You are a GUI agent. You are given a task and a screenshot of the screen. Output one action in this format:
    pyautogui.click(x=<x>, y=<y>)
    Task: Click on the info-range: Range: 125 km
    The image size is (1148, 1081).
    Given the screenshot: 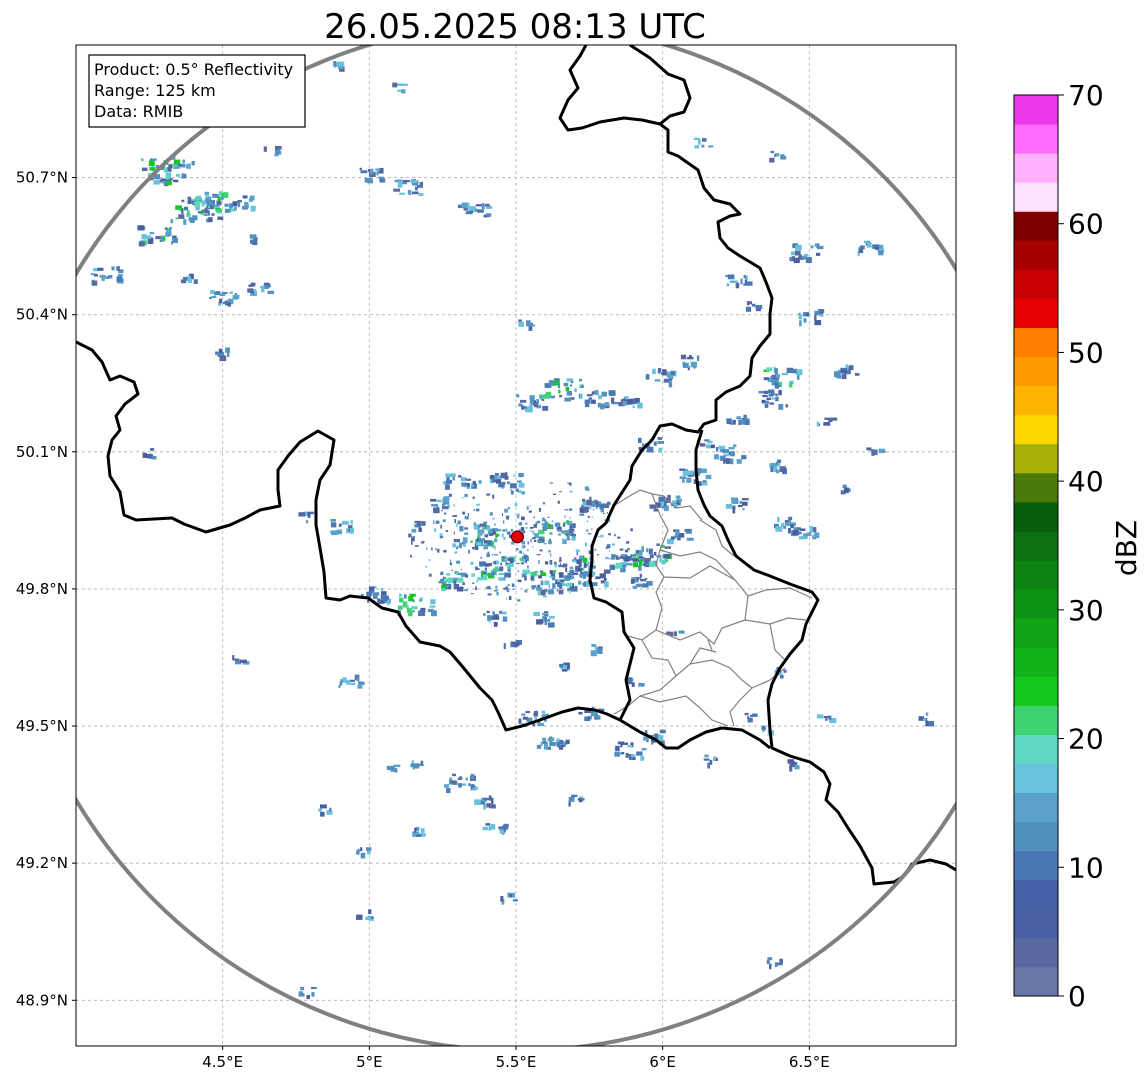 What is the action you would take?
    pyautogui.click(x=155, y=90)
    